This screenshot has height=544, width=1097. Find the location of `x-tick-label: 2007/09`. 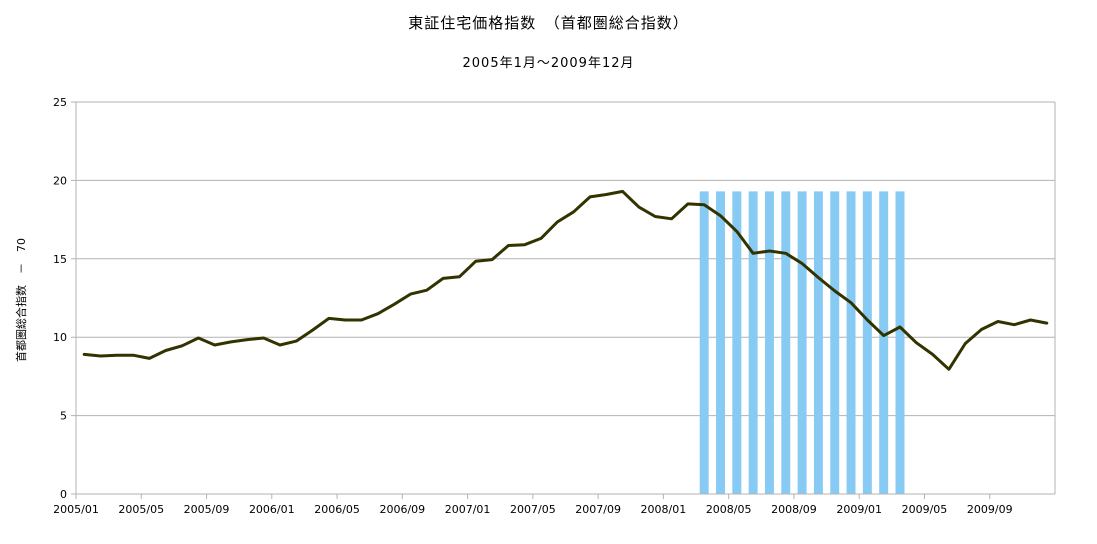

x-tick-label: 2007/09 is located at coordinates (598, 509).